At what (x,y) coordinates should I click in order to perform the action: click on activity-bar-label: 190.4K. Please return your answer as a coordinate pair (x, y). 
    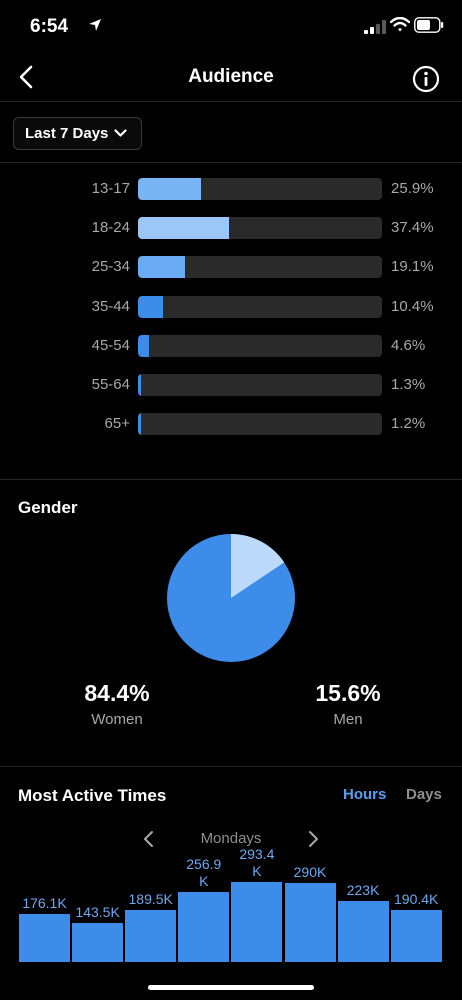
    Looking at the image, I should click on (416, 899).